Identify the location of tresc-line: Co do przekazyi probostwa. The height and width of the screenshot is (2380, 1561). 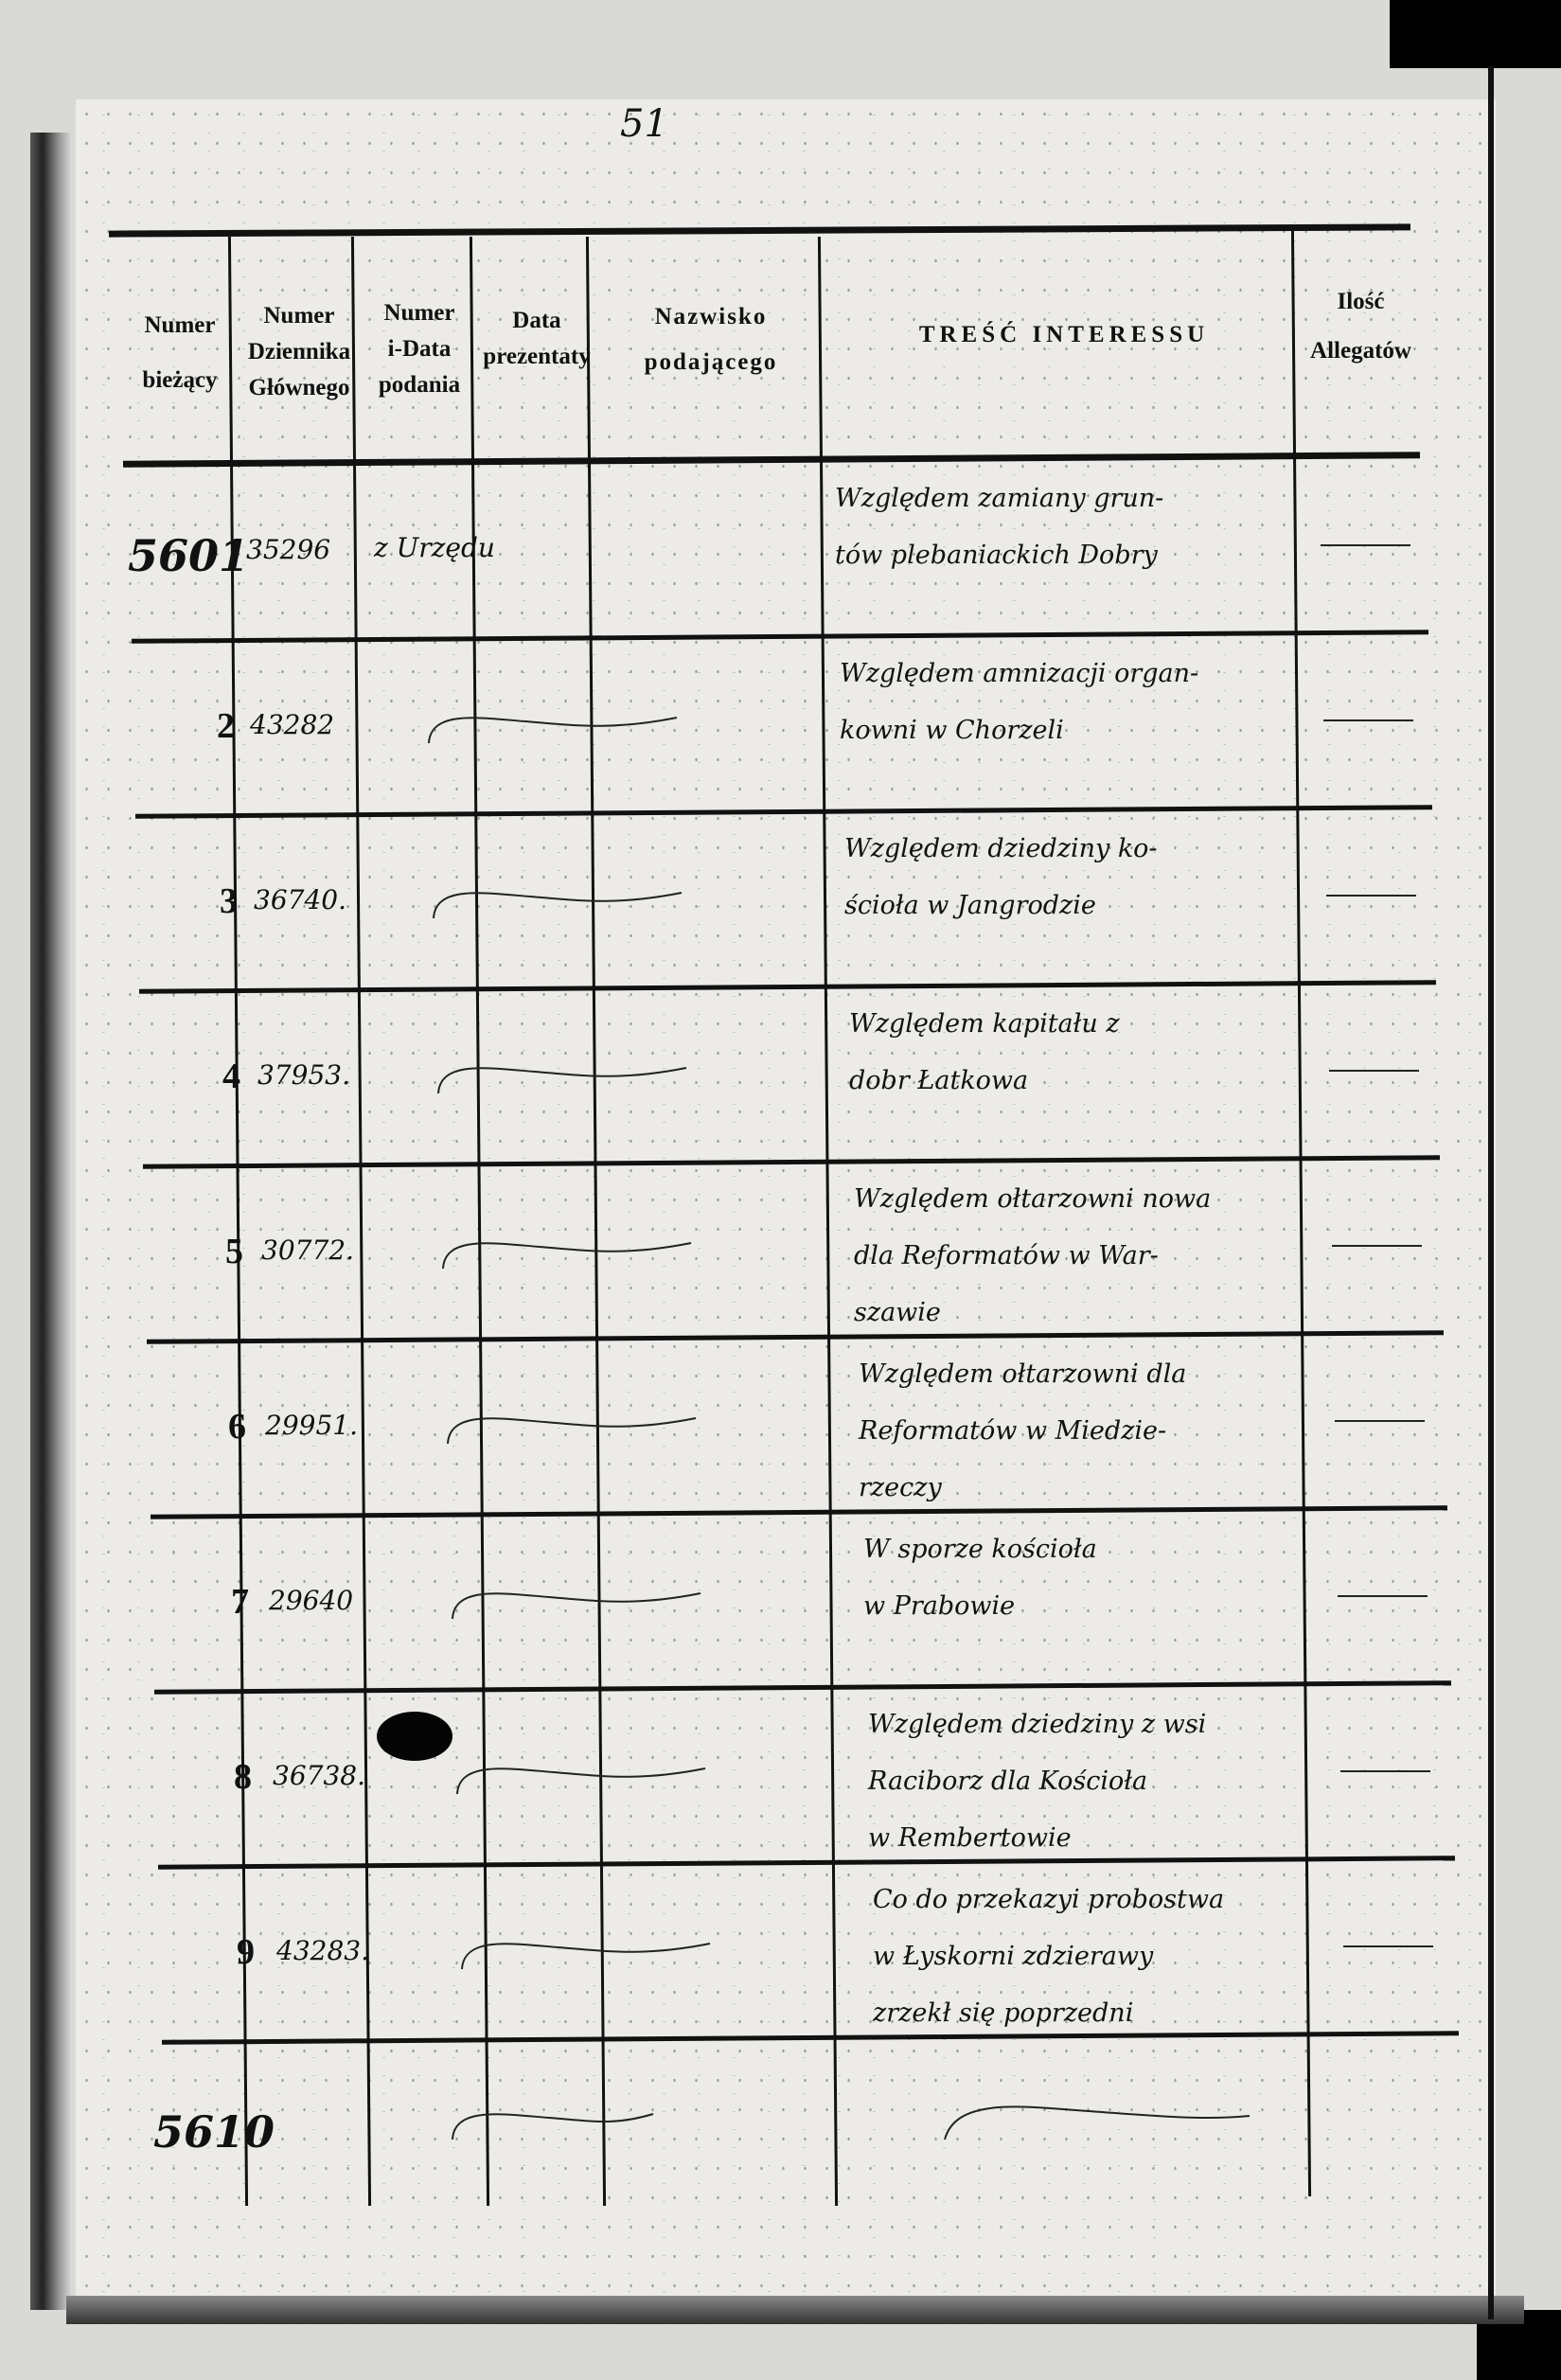
(1049, 1899).